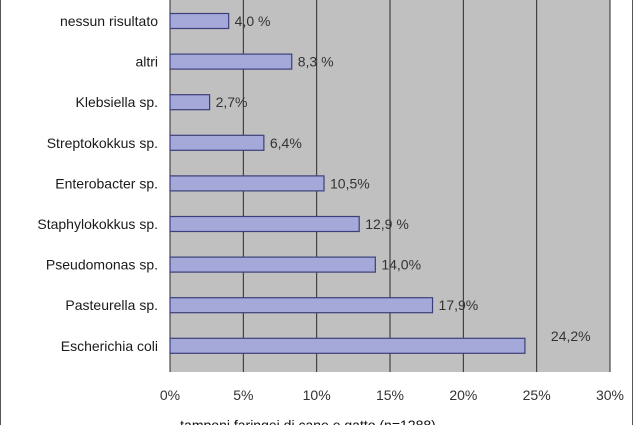  I want to click on category-label: Staphylokokkus sp., so click(97, 224).